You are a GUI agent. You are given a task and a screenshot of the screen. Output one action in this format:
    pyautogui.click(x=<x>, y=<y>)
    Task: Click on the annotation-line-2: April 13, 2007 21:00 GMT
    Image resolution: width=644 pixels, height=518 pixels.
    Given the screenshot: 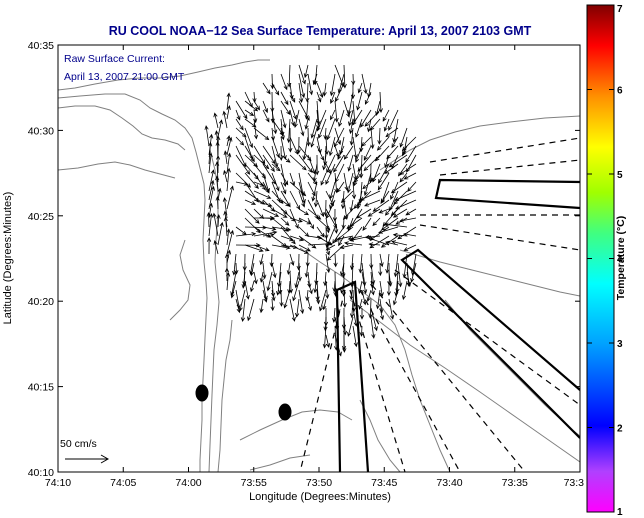 What is the action you would take?
    pyautogui.click(x=124, y=77)
    